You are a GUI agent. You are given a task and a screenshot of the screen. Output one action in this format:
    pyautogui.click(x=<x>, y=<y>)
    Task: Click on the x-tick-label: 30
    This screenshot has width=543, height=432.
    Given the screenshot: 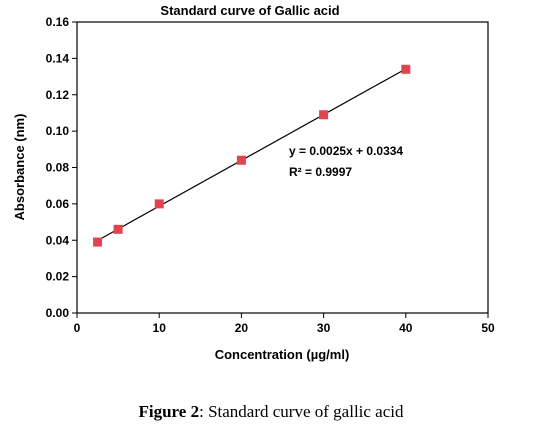 What is the action you would take?
    pyautogui.click(x=324, y=328)
    